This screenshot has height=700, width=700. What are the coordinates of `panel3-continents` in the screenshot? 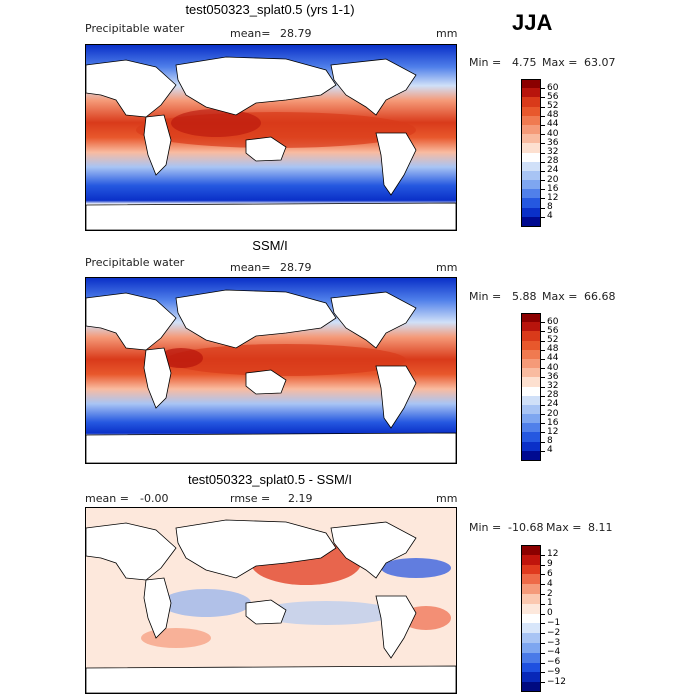 It's located at (271, 606).